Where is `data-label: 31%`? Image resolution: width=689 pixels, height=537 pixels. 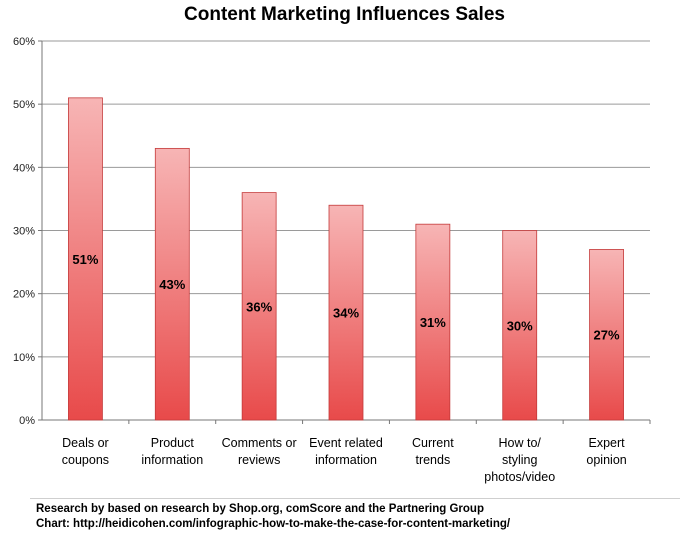
data-label: 31% is located at coordinates (433, 322).